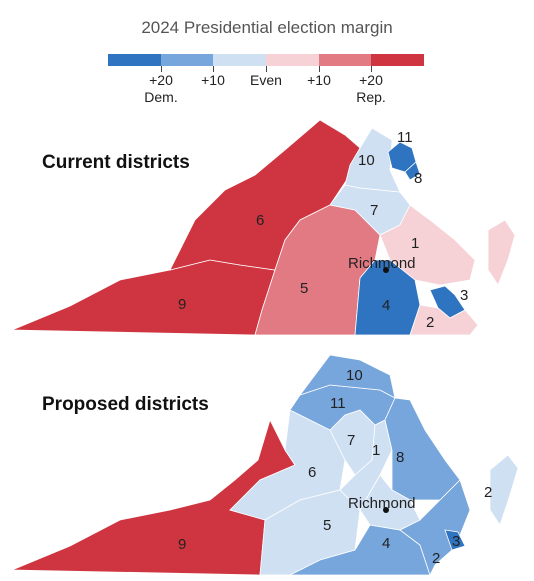  I want to click on legend-color-scale, so click(266, 60).